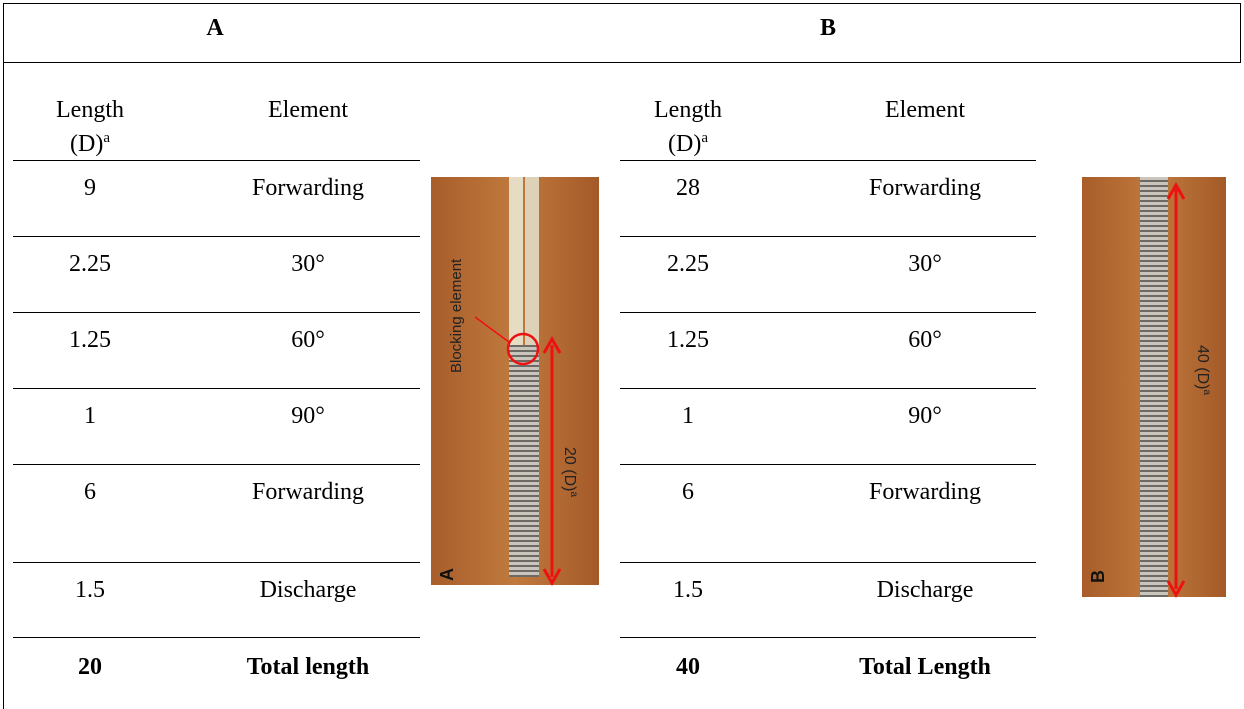 This screenshot has width=1244, height=709. I want to click on total-cell: 20, so click(90, 667).